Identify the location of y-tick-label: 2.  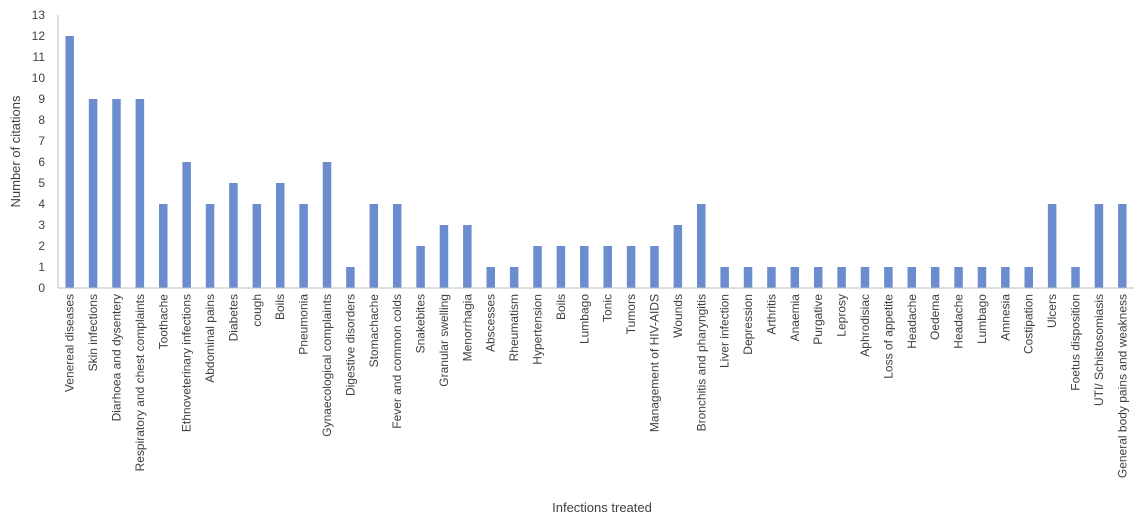
(41, 246).